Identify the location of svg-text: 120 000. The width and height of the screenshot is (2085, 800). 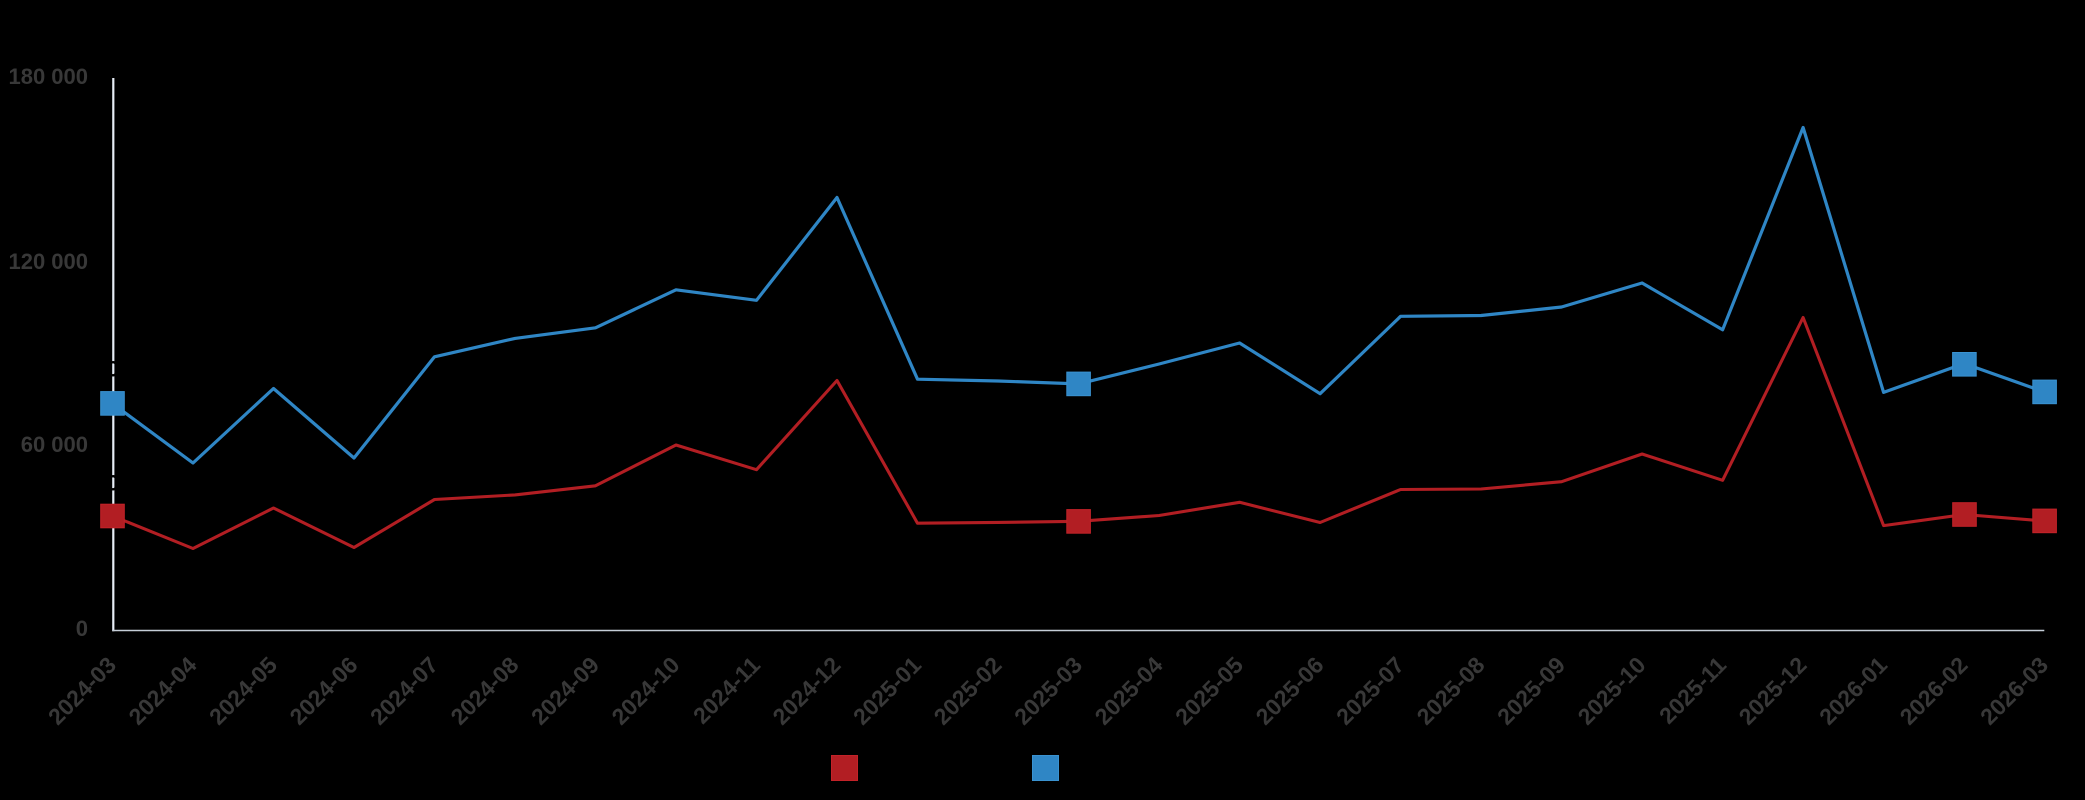
(48, 261).